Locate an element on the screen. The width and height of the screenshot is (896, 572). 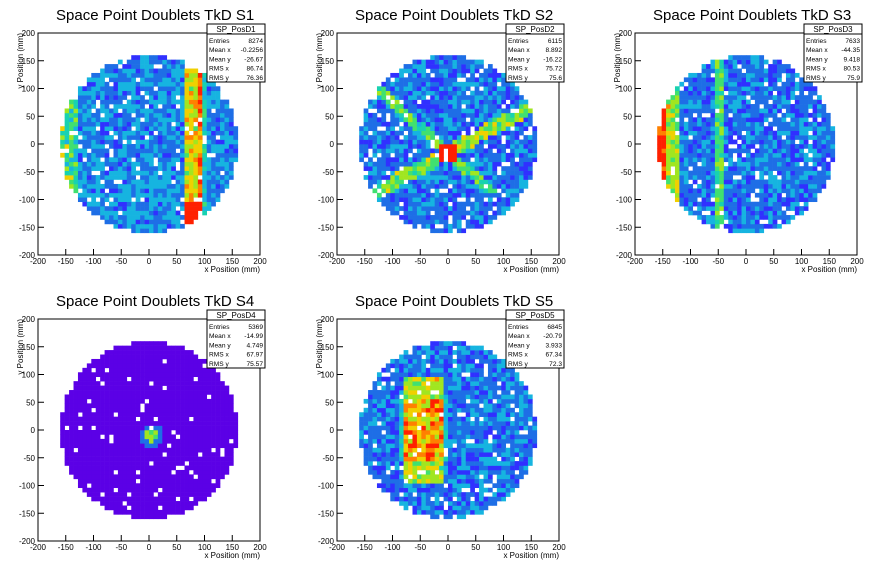
y-tick-label: 150 is located at coordinates (626, 61).